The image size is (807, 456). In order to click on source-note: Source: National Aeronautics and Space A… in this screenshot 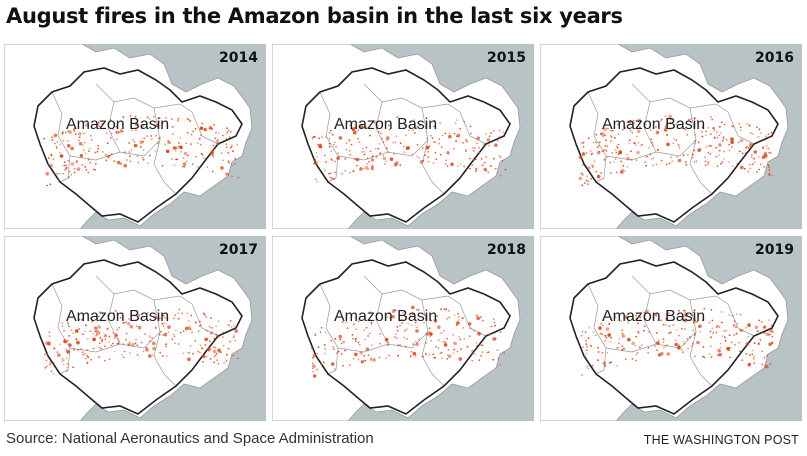, I will do `click(190, 438)`.